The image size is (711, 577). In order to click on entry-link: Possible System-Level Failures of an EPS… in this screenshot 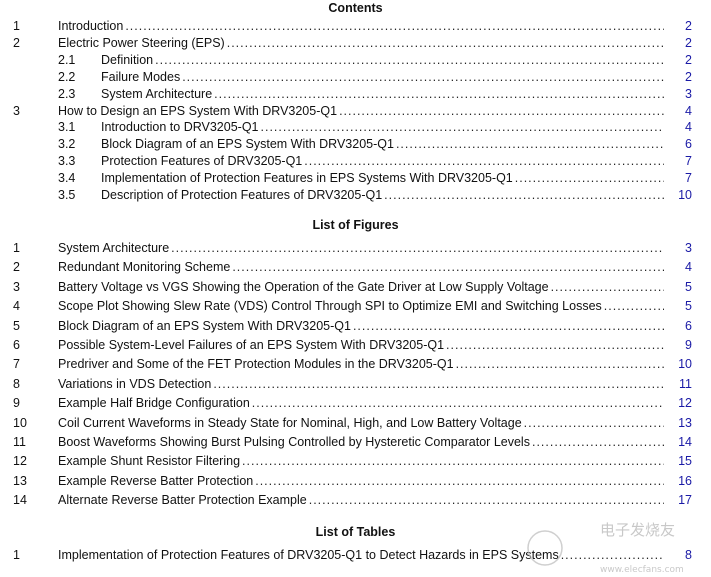, I will do `click(375, 345)`.